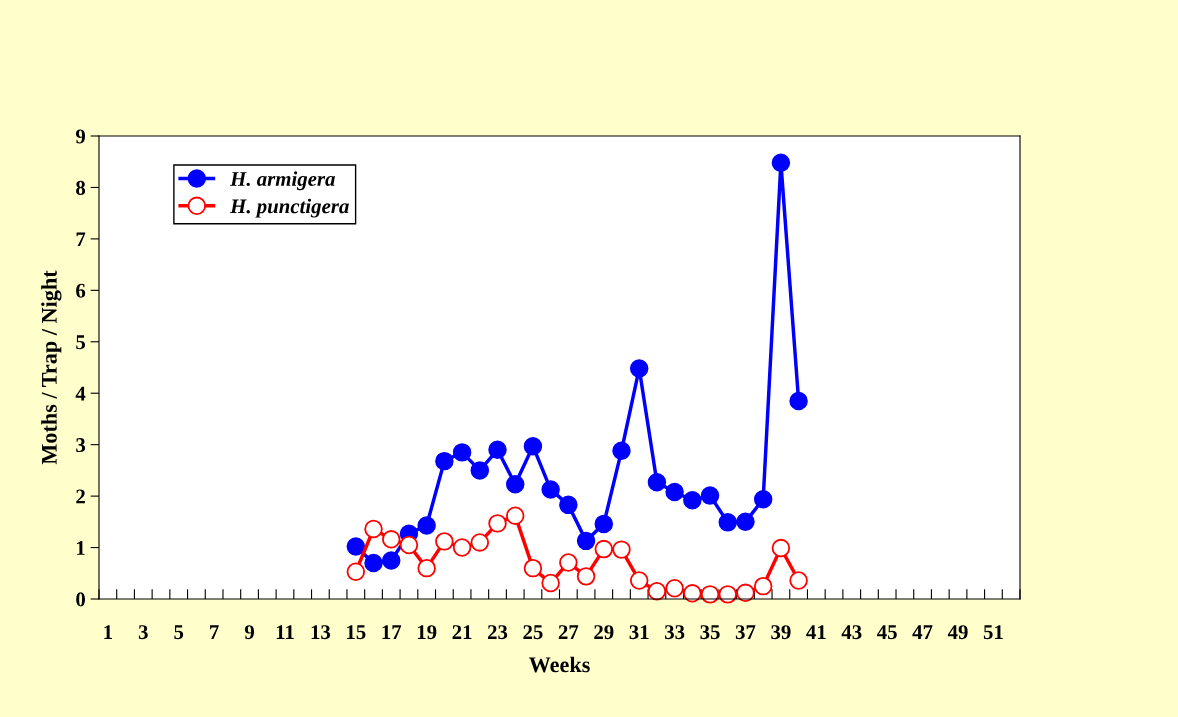 The width and height of the screenshot is (1178, 717). I want to click on x-tick-label: 31, so click(639, 632).